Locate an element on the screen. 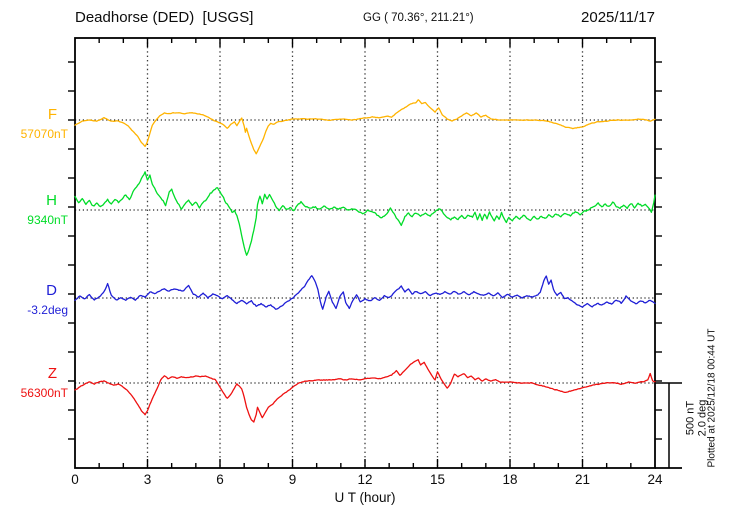 The width and height of the screenshot is (730, 520). trace-z is located at coordinates (365, 391).